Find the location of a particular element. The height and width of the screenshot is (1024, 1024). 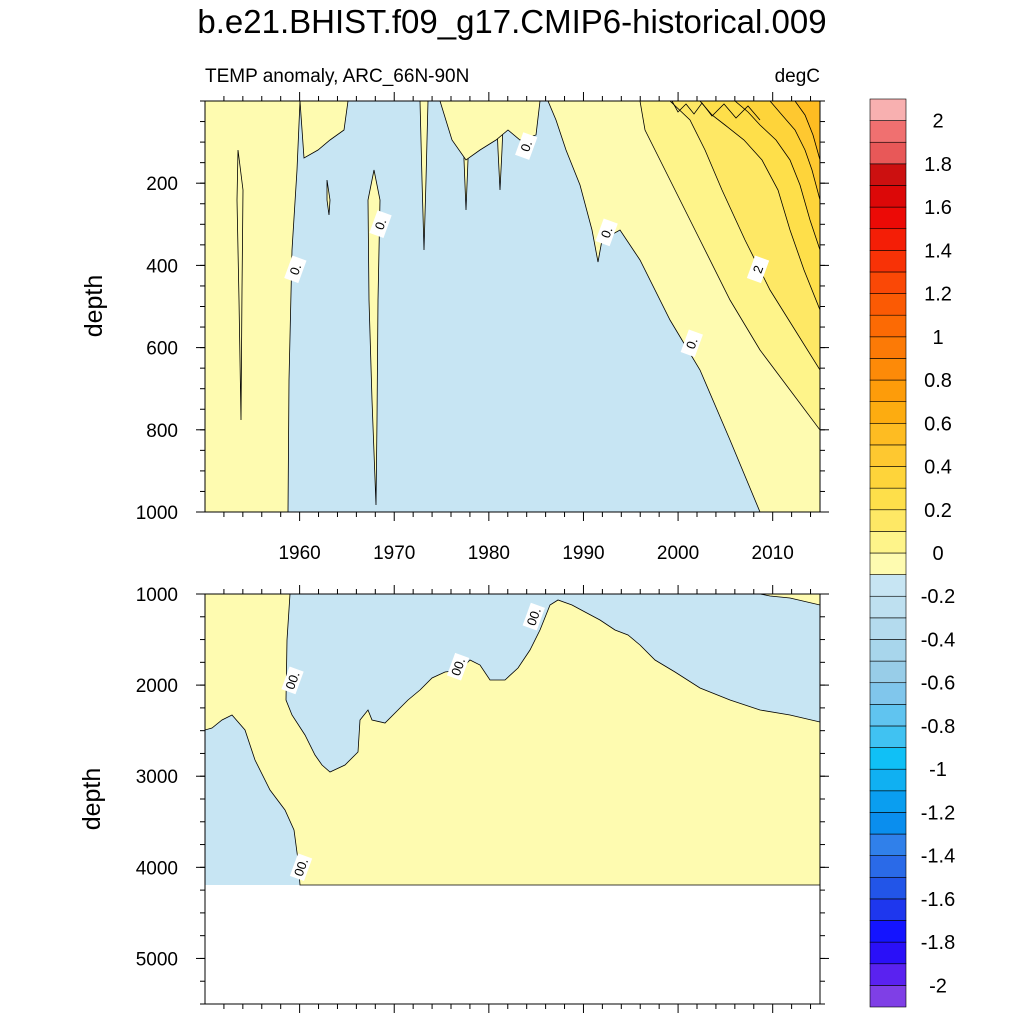

colorbar-label: 1 is located at coordinates (937, 338).